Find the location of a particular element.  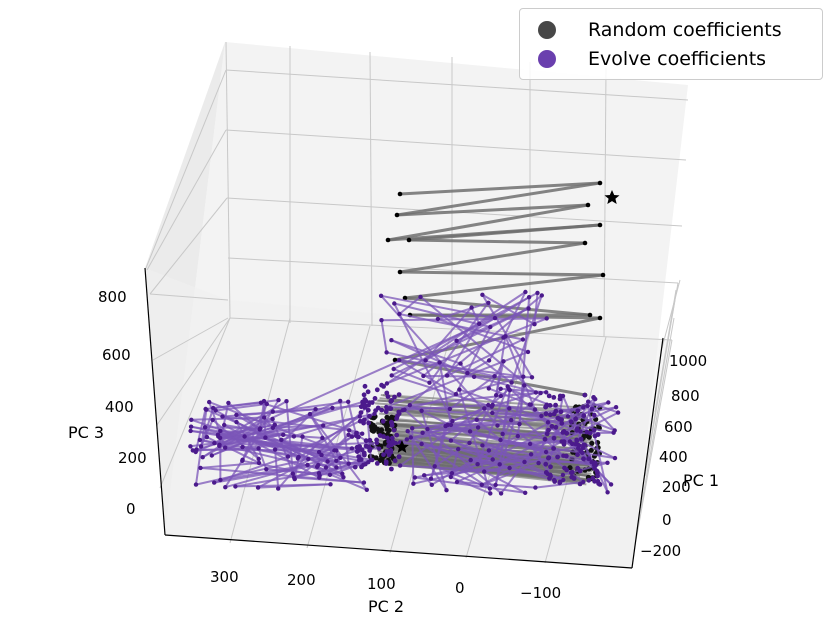

pc1-tick-label-3: 400 is located at coordinates (673, 457).